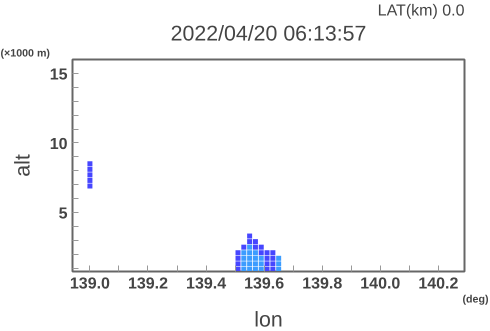  I want to click on y-tick-label: 5, so click(63, 213).